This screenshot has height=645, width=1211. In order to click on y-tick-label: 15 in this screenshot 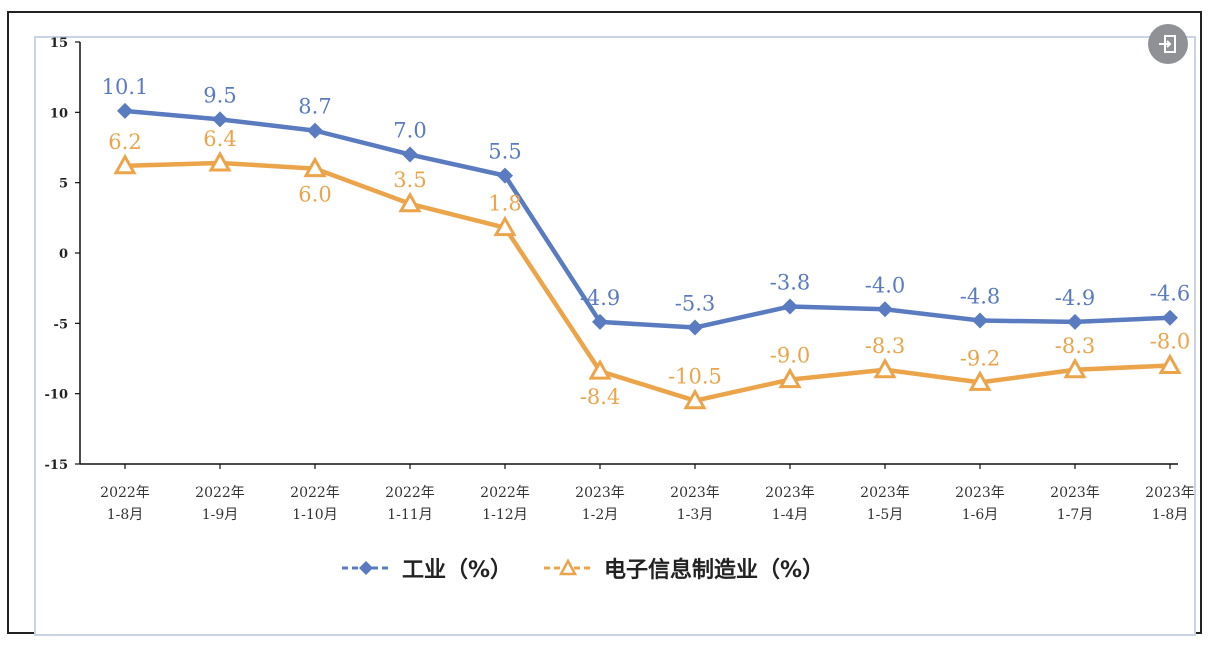, I will do `click(59, 43)`.